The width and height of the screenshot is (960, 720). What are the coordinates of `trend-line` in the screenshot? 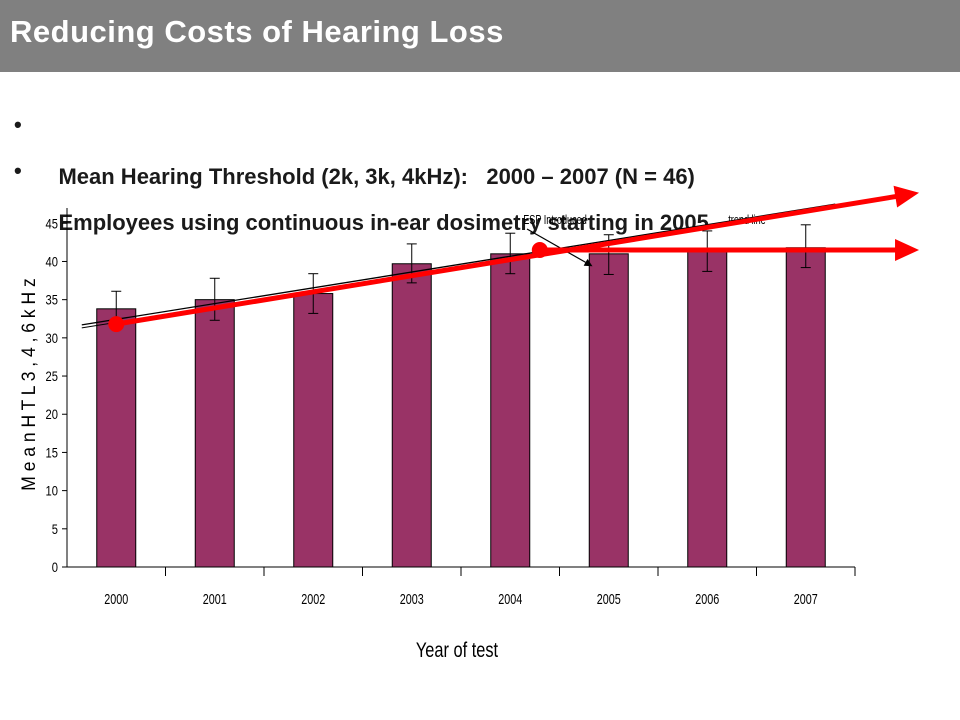 It's located at (458, 264).